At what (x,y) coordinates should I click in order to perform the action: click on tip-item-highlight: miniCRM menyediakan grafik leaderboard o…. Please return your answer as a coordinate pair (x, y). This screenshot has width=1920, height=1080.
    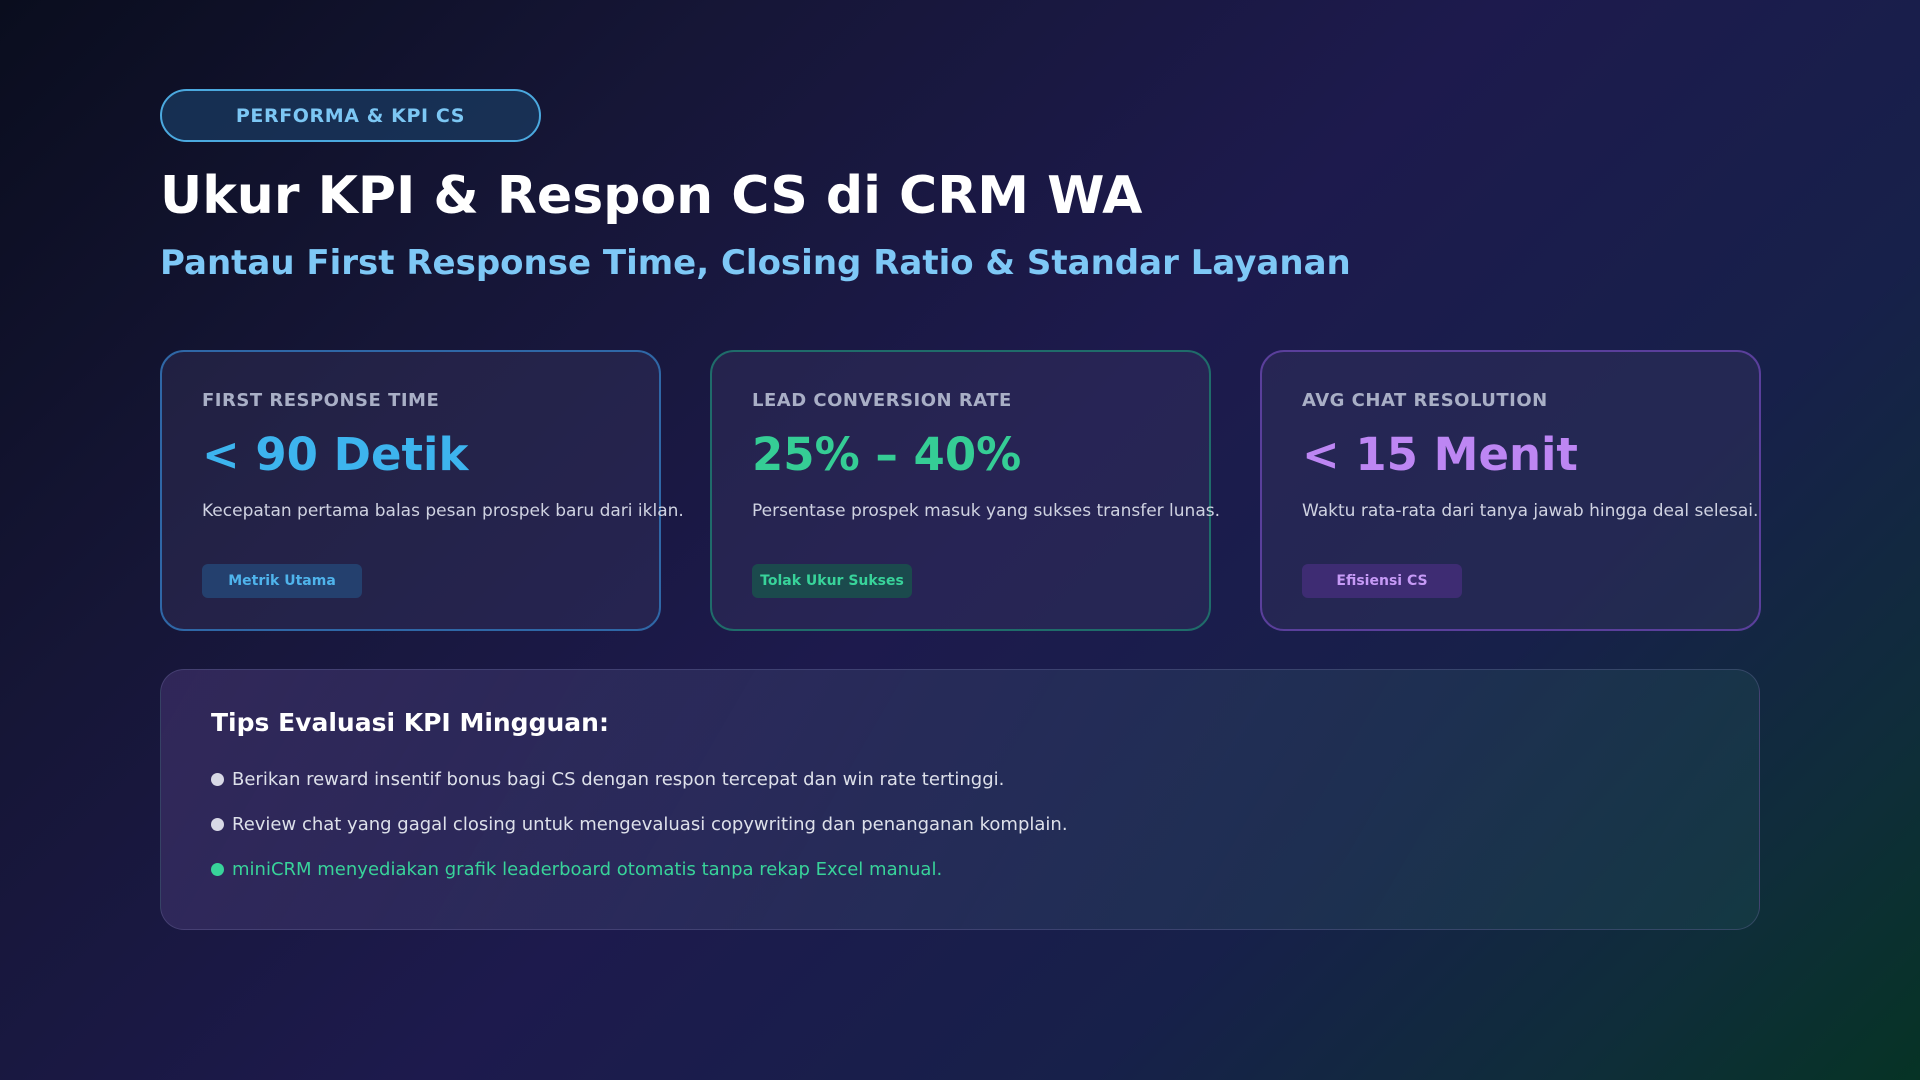
    Looking at the image, I should click on (985, 869).